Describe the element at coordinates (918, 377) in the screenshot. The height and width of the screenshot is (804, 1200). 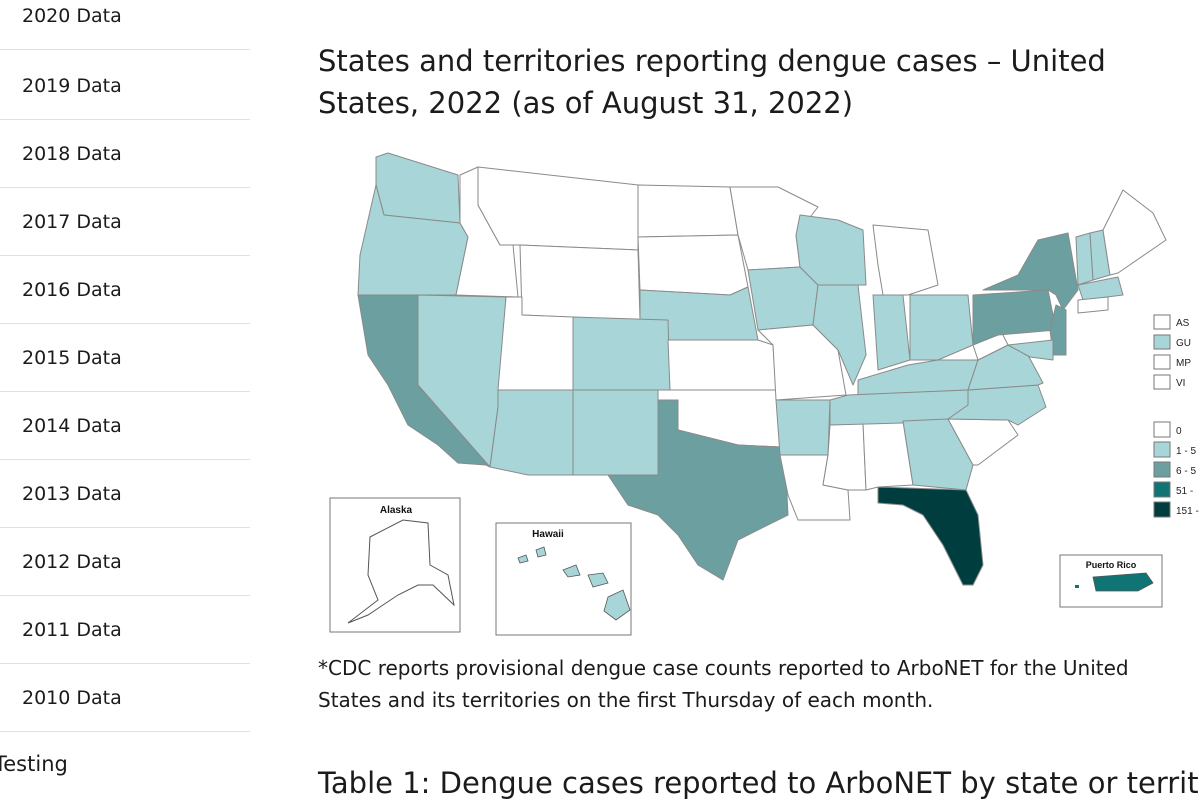
I see `state-ky` at that location.